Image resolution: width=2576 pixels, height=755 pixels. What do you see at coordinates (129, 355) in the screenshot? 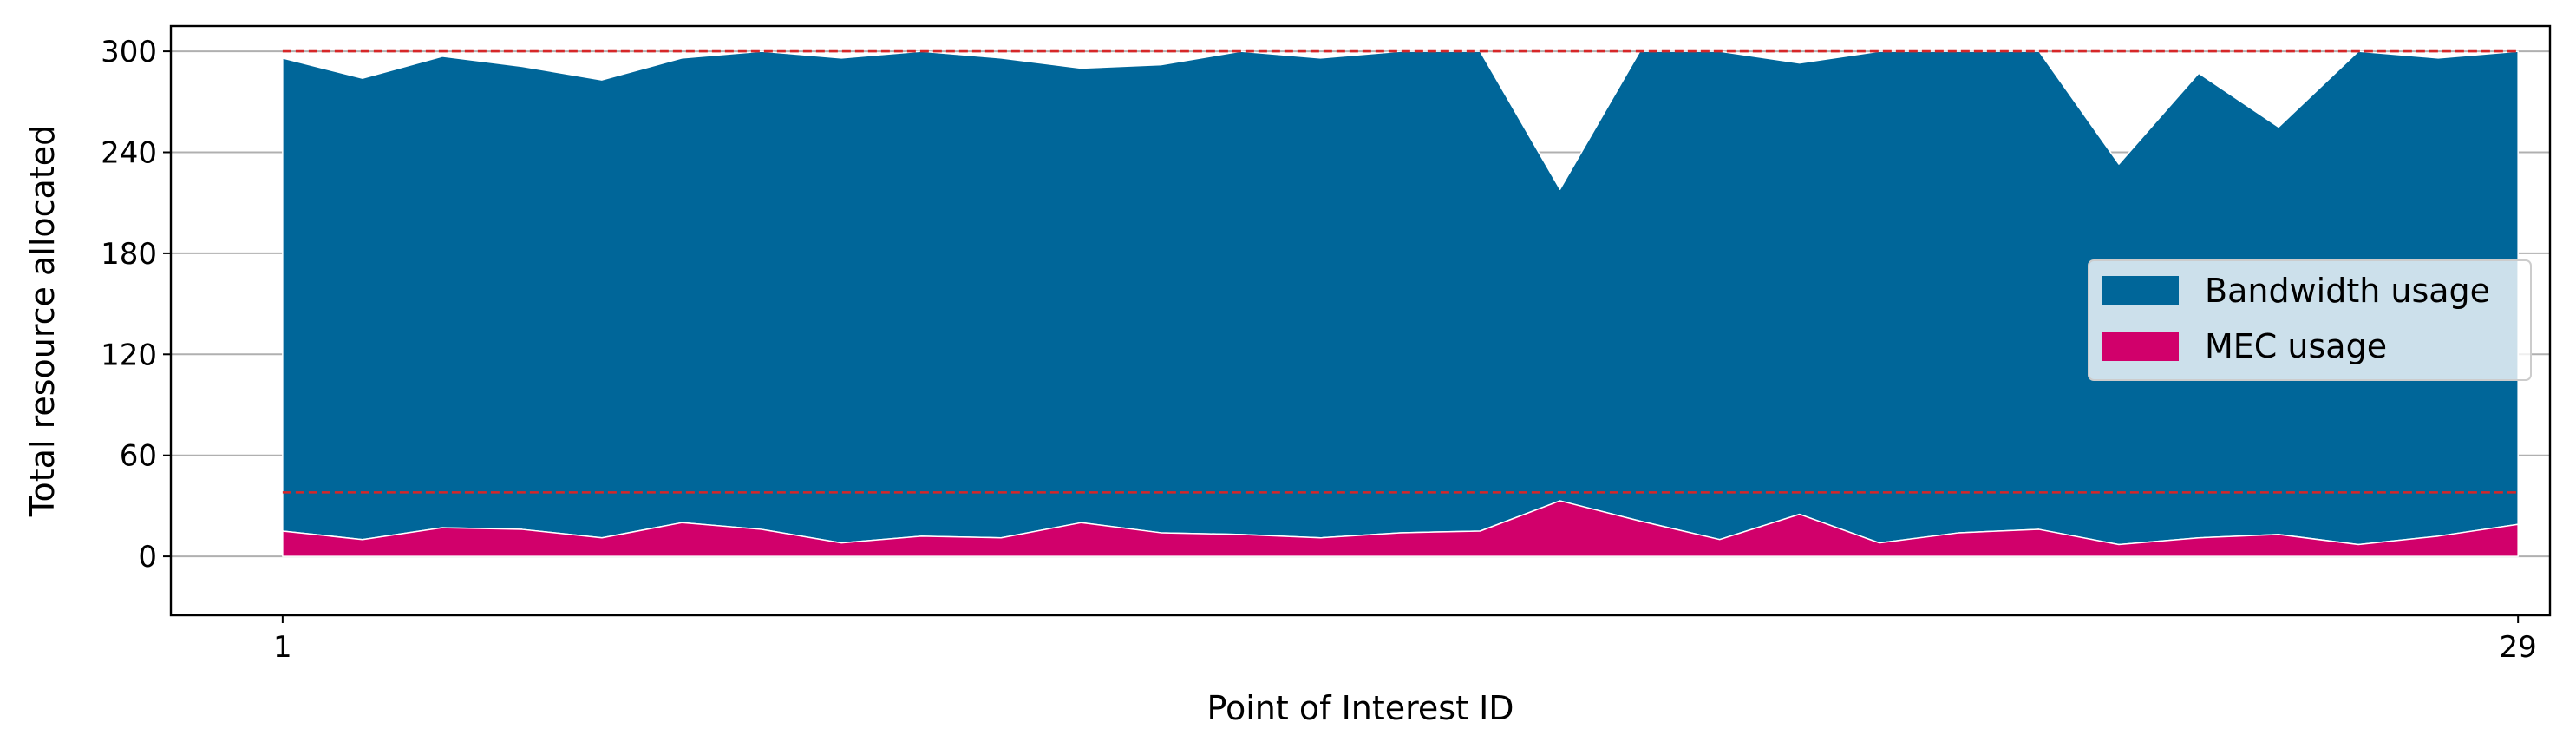
I see `y-tick-label: 120` at bounding box center [129, 355].